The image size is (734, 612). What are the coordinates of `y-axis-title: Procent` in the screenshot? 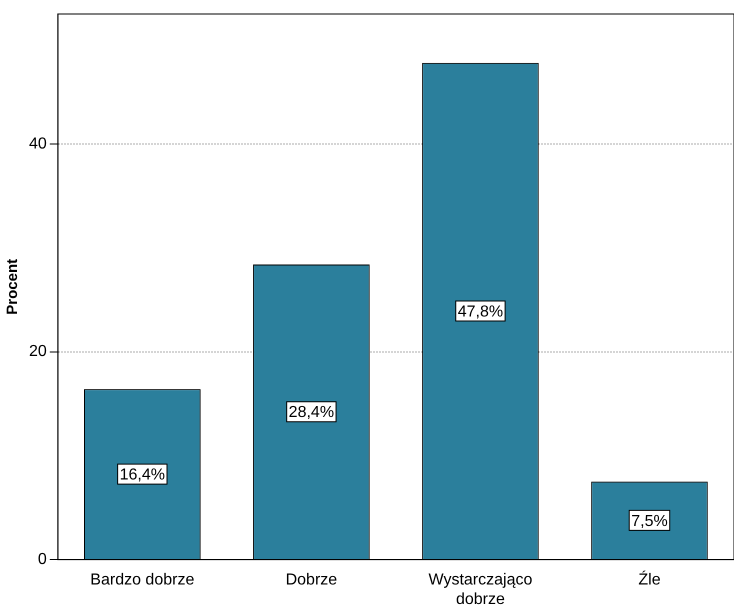 It's located at (13, 286).